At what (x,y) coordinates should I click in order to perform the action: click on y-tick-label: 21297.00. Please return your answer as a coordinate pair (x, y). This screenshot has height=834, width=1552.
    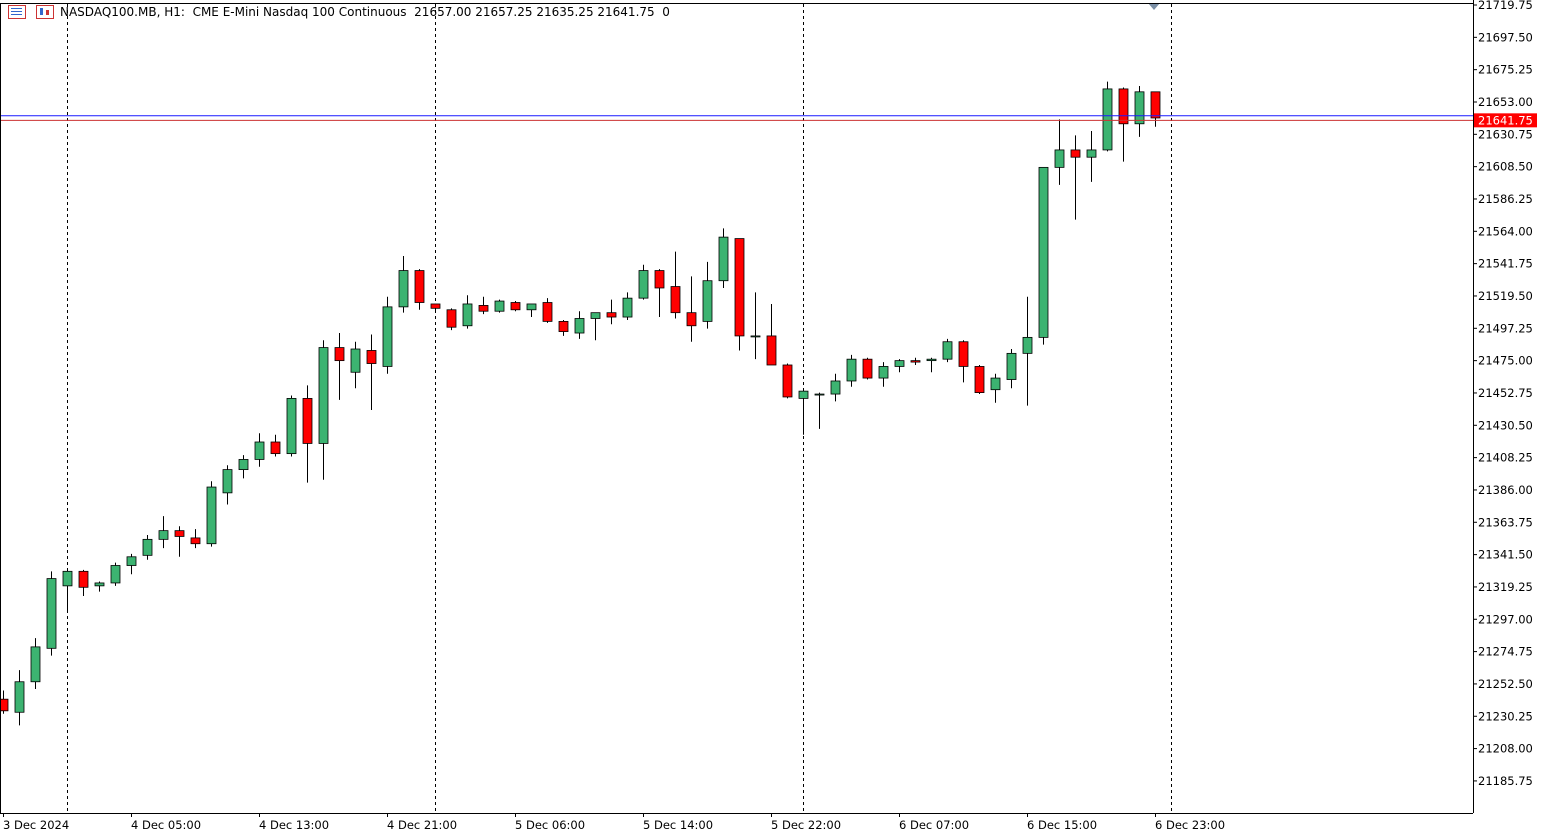
    Looking at the image, I should click on (1505, 619).